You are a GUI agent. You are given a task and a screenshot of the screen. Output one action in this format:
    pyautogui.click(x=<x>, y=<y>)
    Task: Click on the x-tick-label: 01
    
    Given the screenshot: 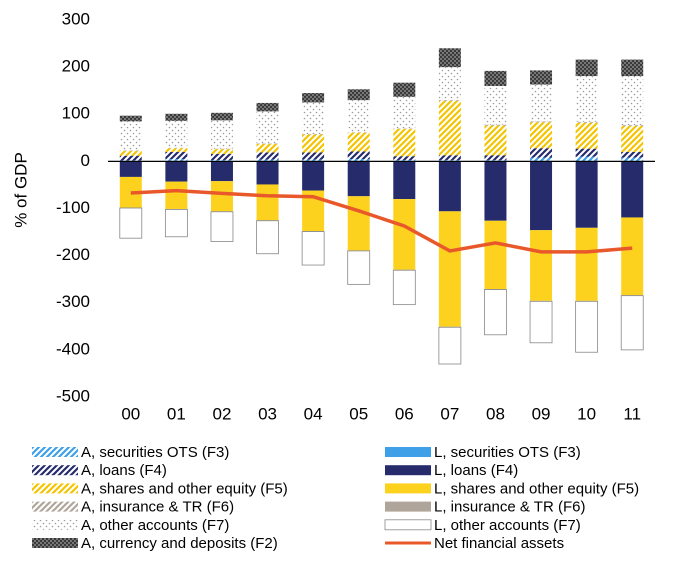 What is the action you would take?
    pyautogui.click(x=176, y=413)
    